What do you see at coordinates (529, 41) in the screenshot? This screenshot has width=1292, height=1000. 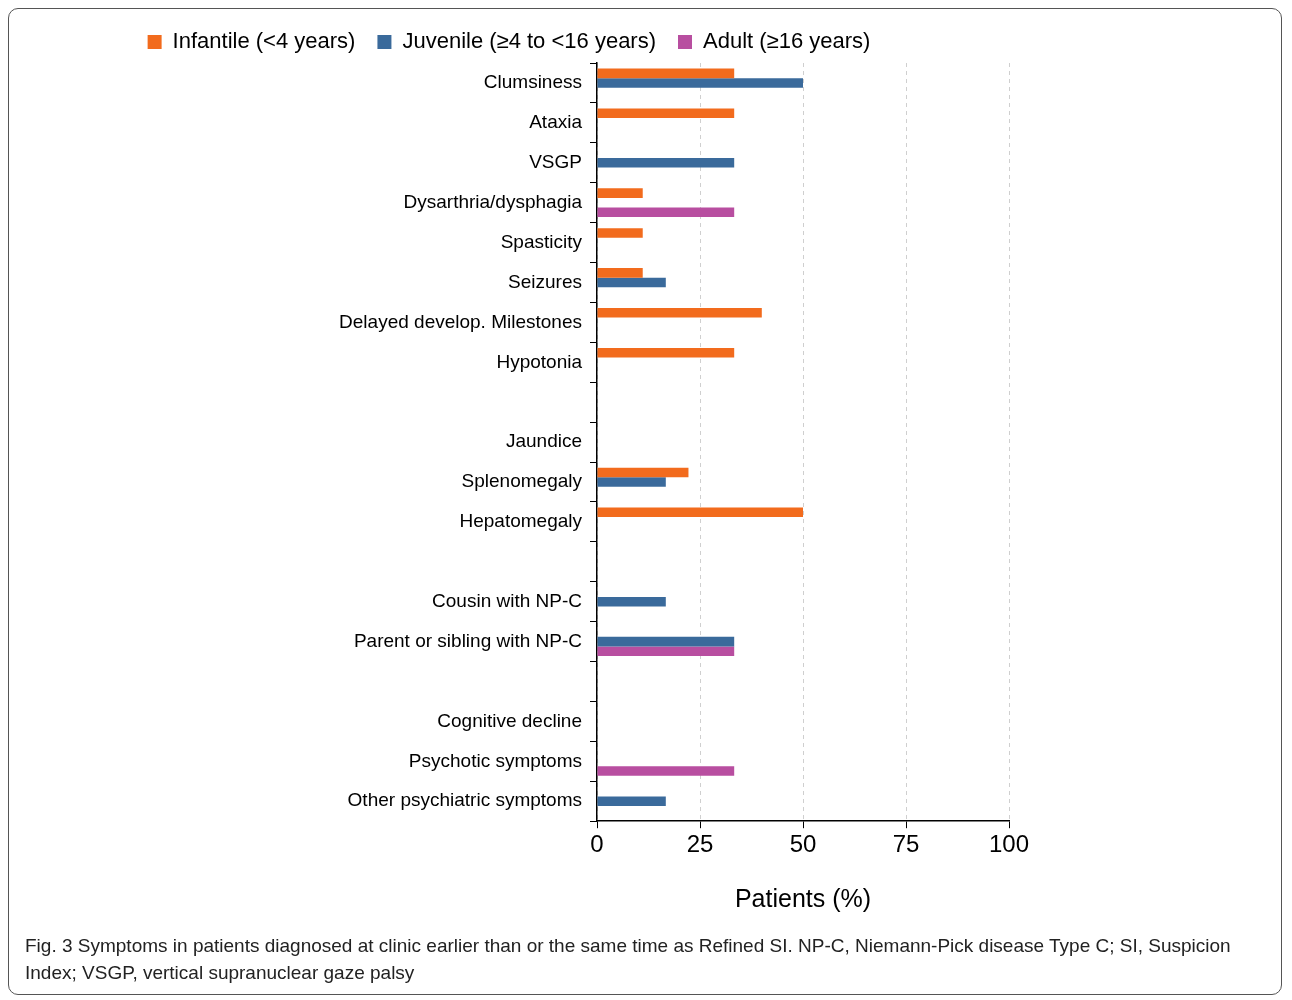 I see `legend-label: Juvenile (≥4 to <16 years)` at bounding box center [529, 41].